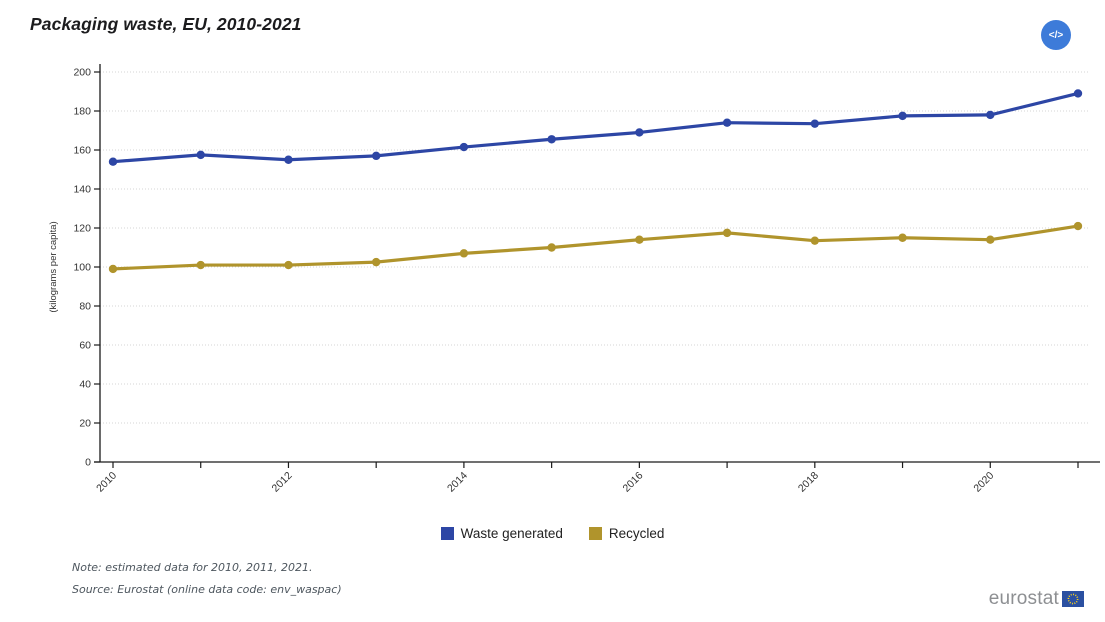  I want to click on embed-code-button: </>, so click(1056, 35).